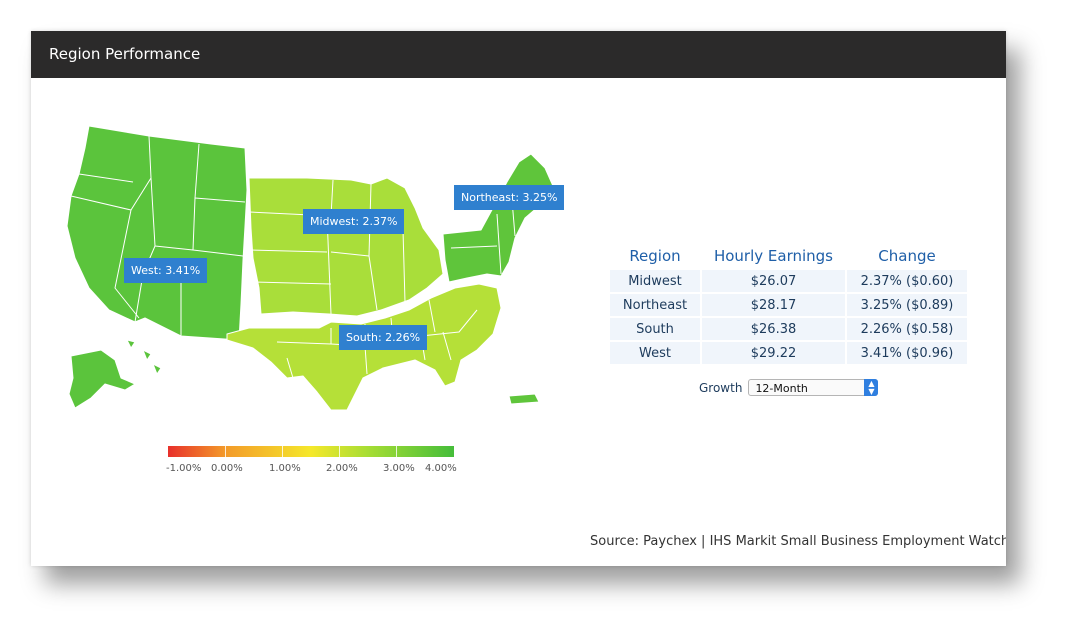 Image resolution: width=1070 pixels, height=631 pixels. Describe the element at coordinates (102, 379) in the screenshot. I see `map-alaska` at that location.